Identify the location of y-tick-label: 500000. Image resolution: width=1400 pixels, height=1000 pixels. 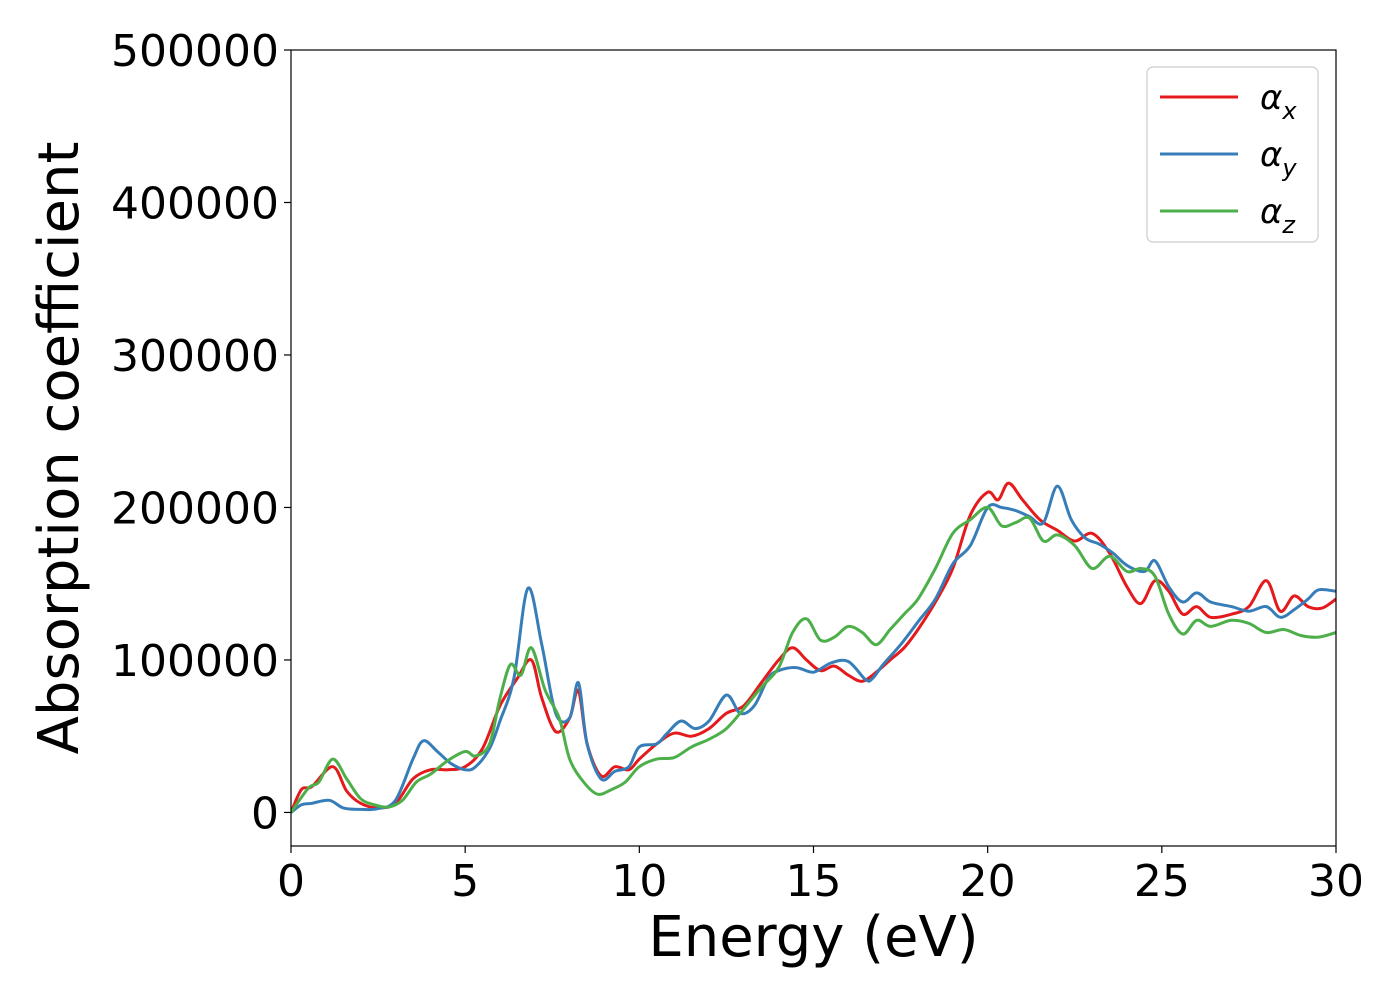
(195, 51).